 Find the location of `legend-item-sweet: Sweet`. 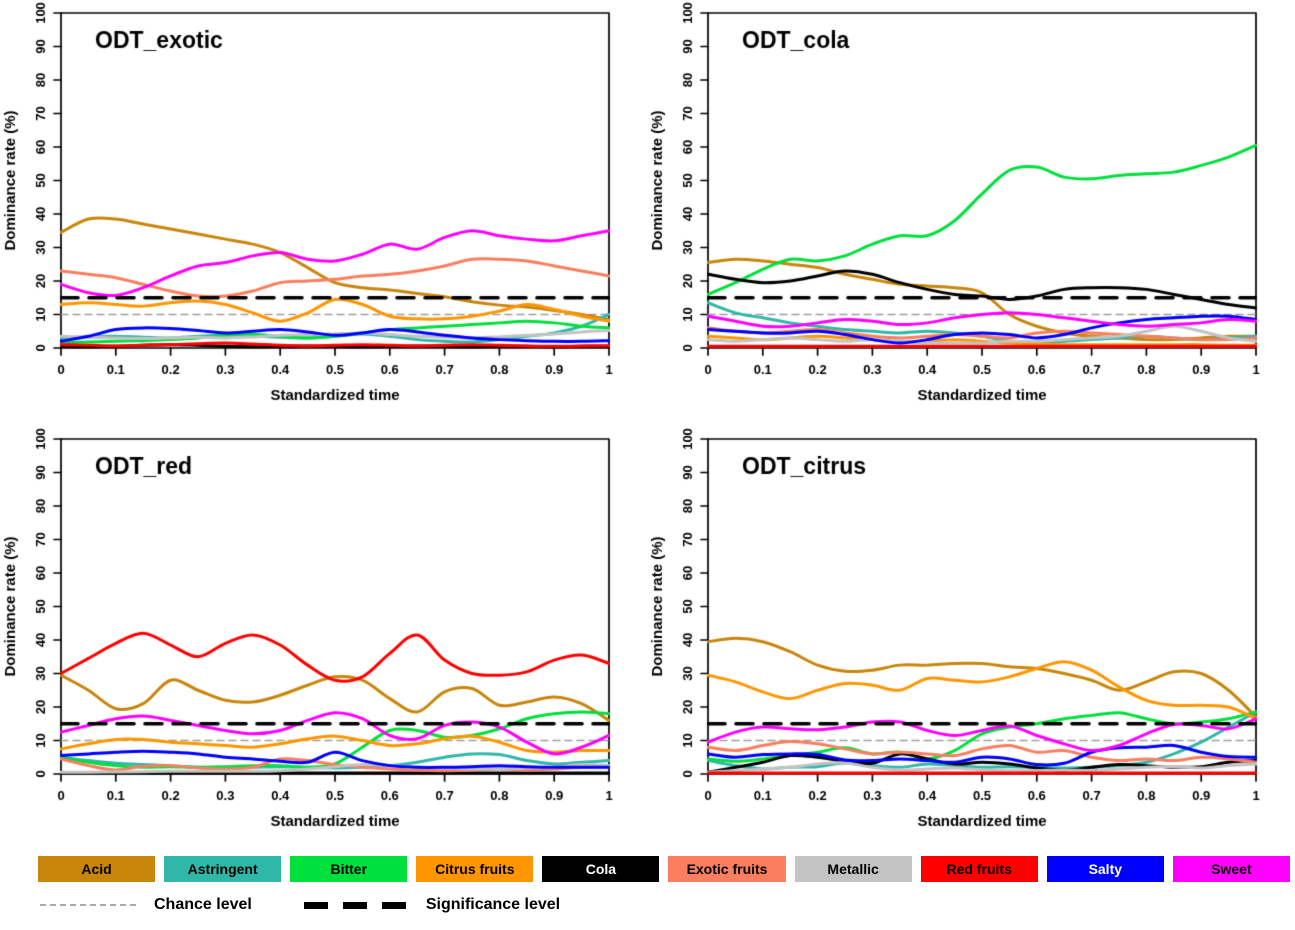

legend-item-sweet: Sweet is located at coordinates (1231, 869).